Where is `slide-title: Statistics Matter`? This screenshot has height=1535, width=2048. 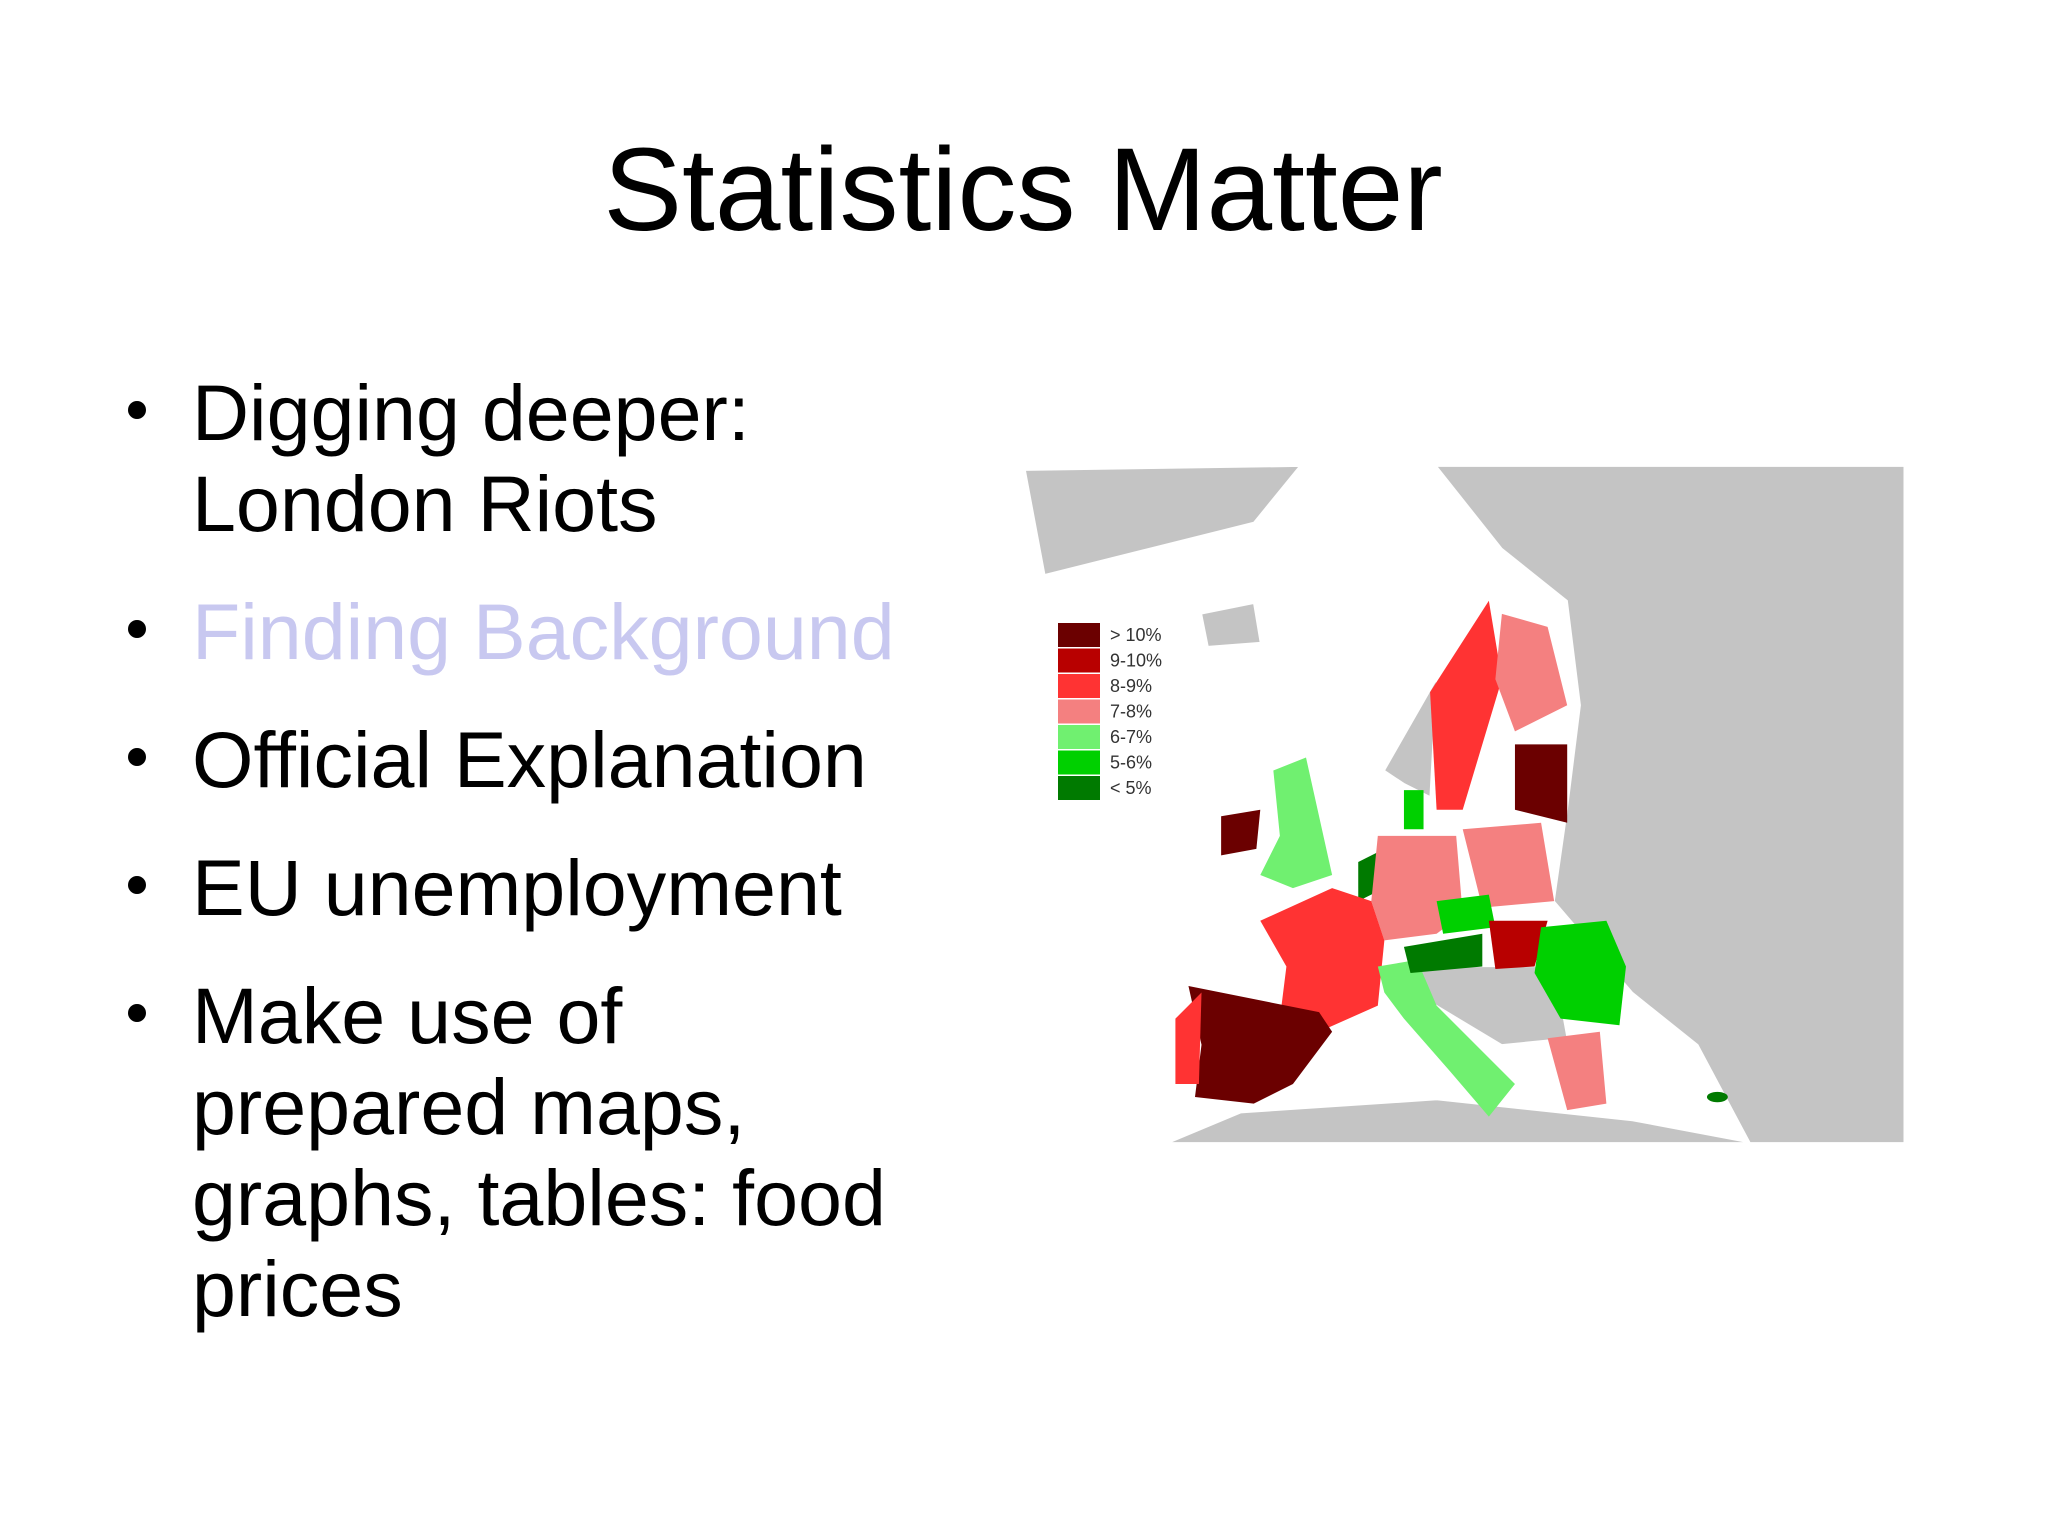 slide-title: Statistics Matter is located at coordinates (1022, 190).